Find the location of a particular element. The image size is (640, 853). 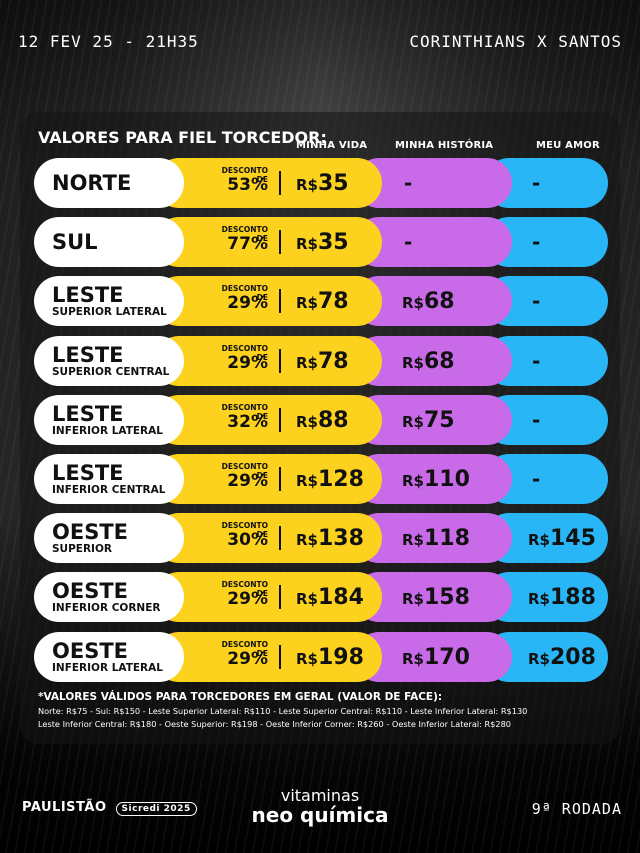

column-minha-vida: MINHA VIDA is located at coordinates (332, 145).